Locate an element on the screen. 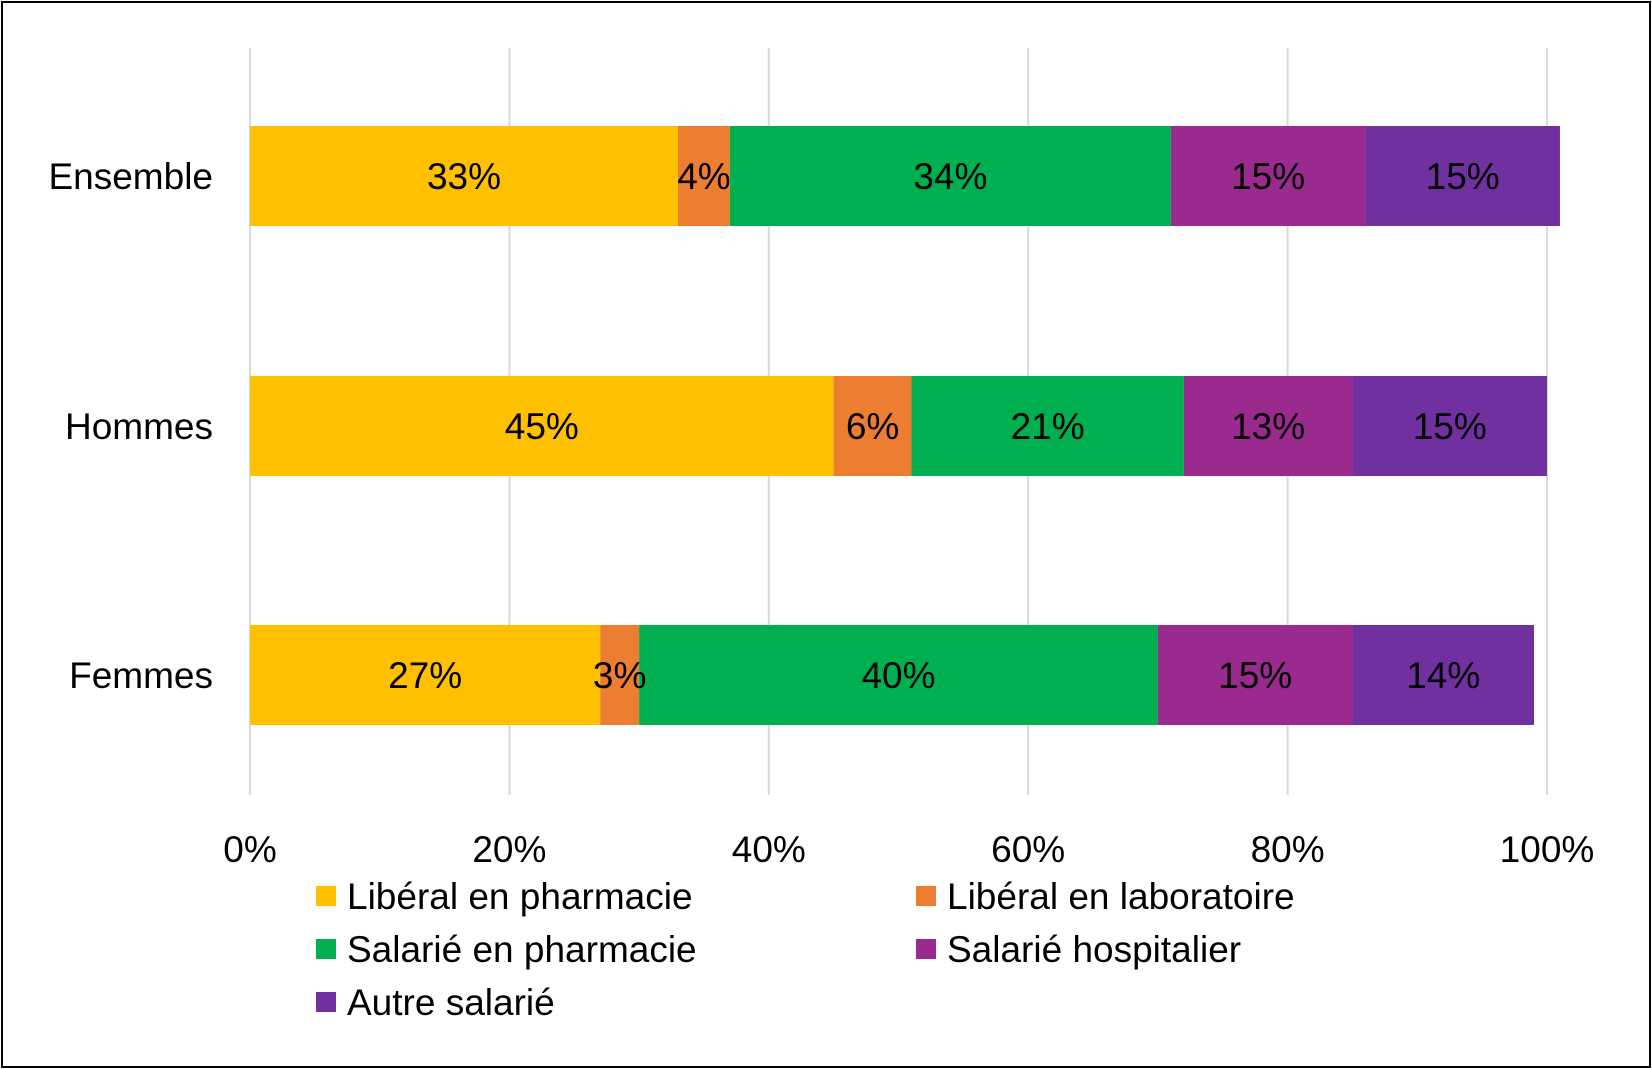 The width and height of the screenshot is (1652, 1069). data-label: 33% is located at coordinates (464, 176).